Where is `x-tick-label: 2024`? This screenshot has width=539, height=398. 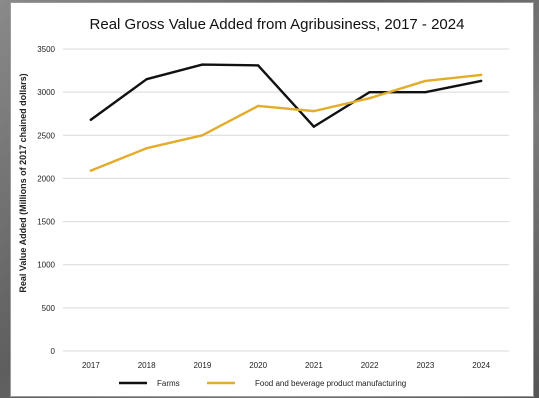 x-tick-label: 2024 is located at coordinates (481, 365).